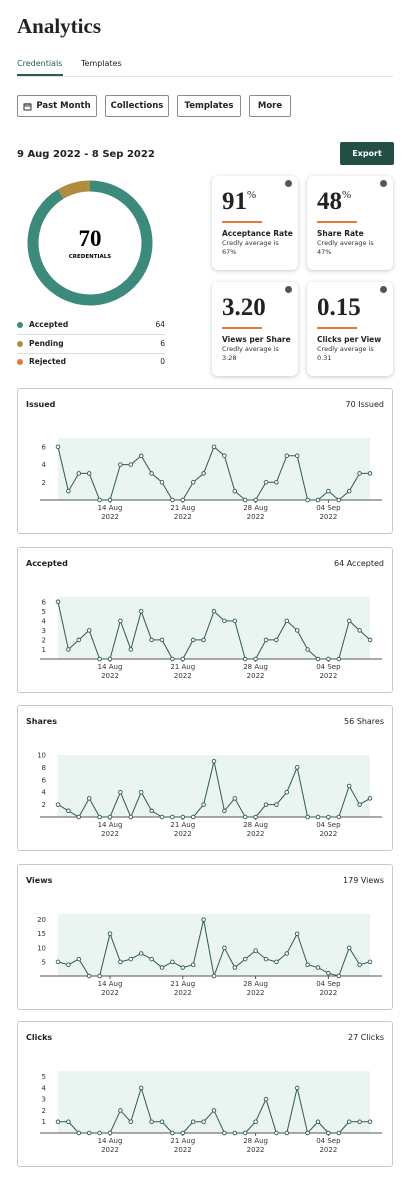 This screenshot has height=1184, width=406. I want to click on y-tick-label: 15, so click(41, 934).